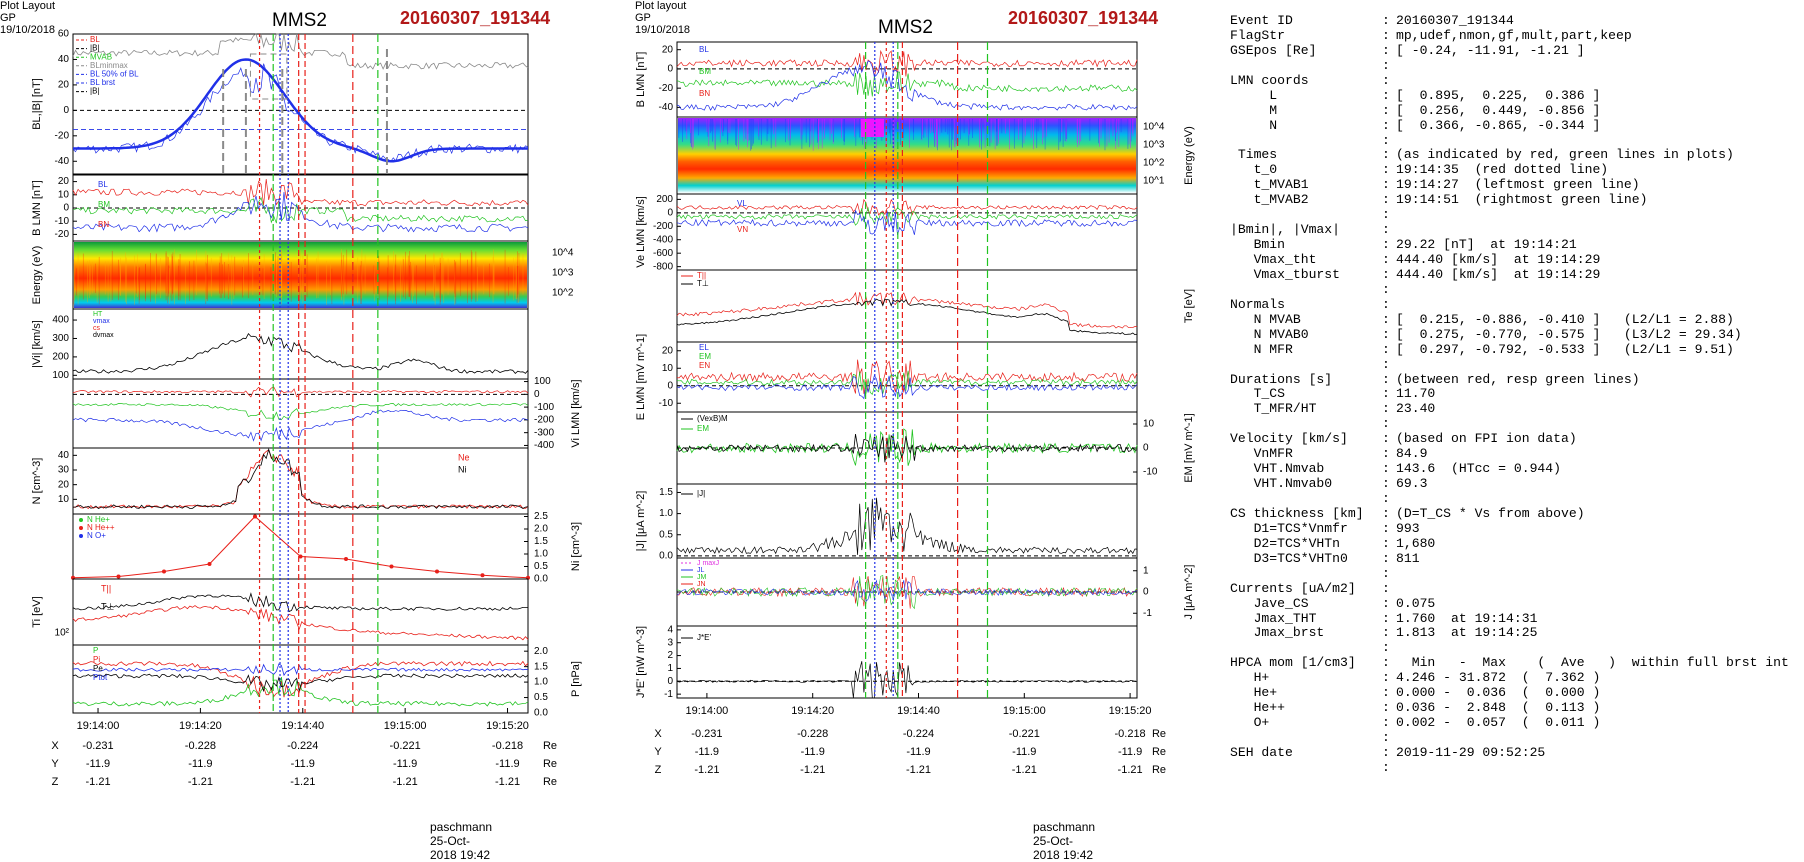 Image resolution: width=1804 pixels, height=862 pixels. Describe the element at coordinates (1479, 469) in the screenshot. I see `info-value: 143.6 (HTcc = 0.944)` at that location.